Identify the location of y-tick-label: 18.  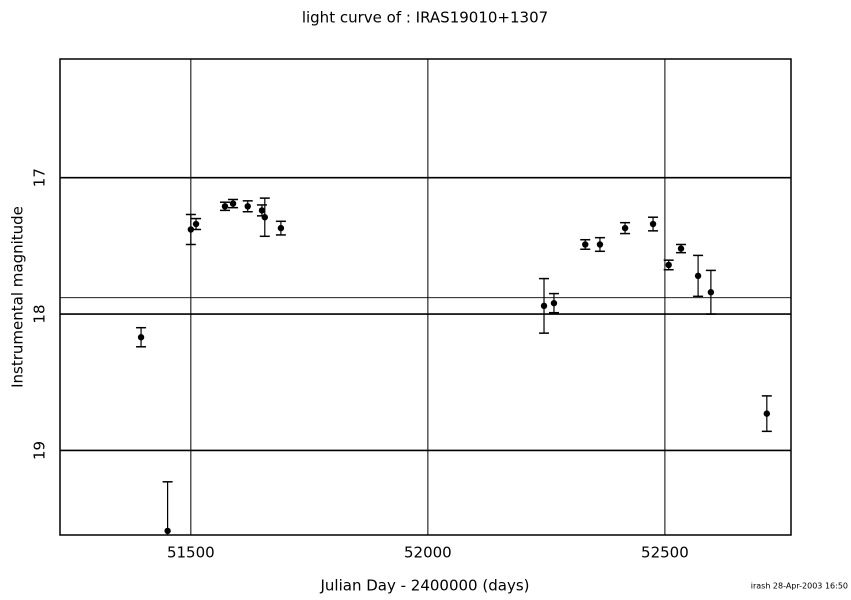
(40, 314).